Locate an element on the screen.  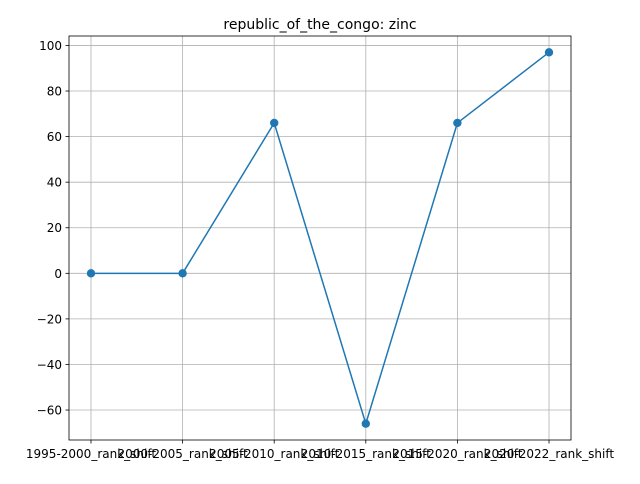
y-tick-label: 20 is located at coordinates (54, 228).